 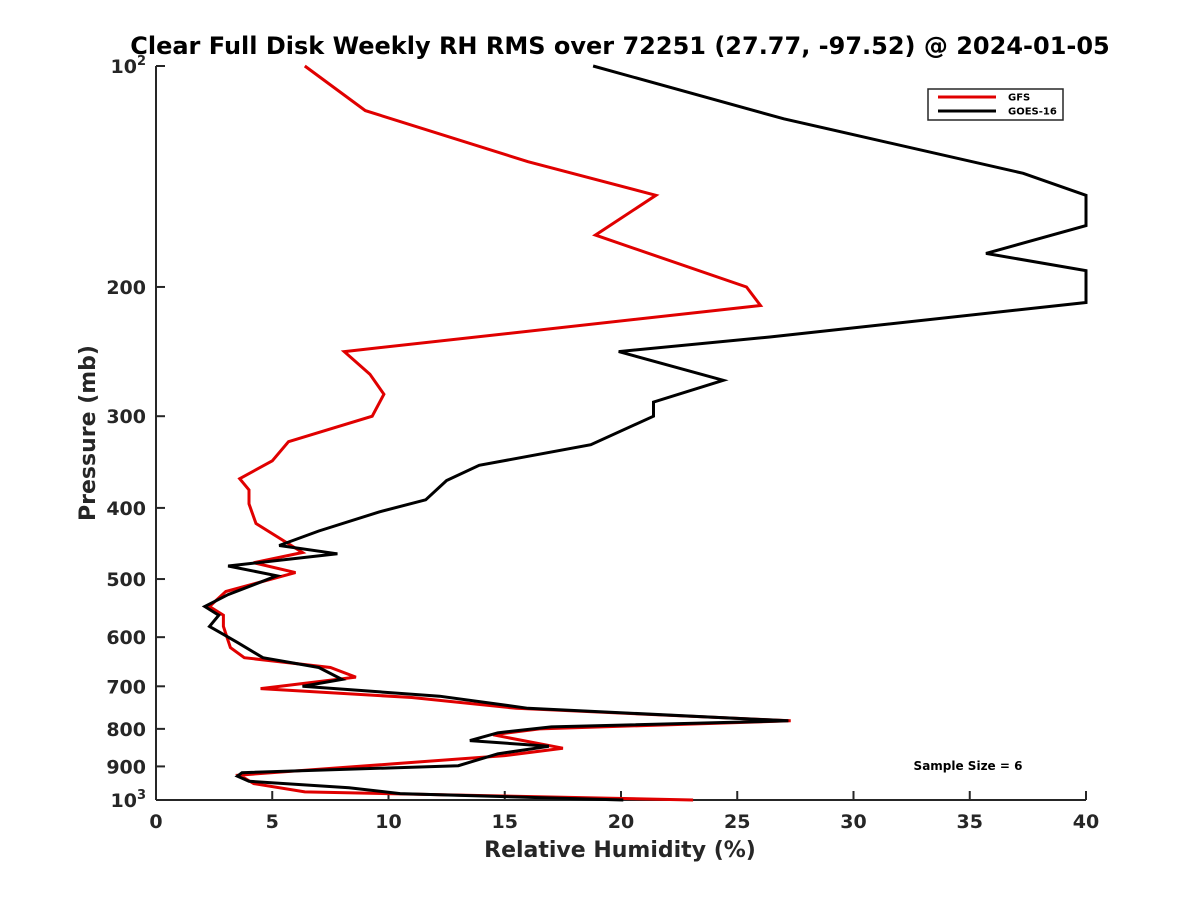 I want to click on y-tick-label: 900, so click(x=126, y=767).